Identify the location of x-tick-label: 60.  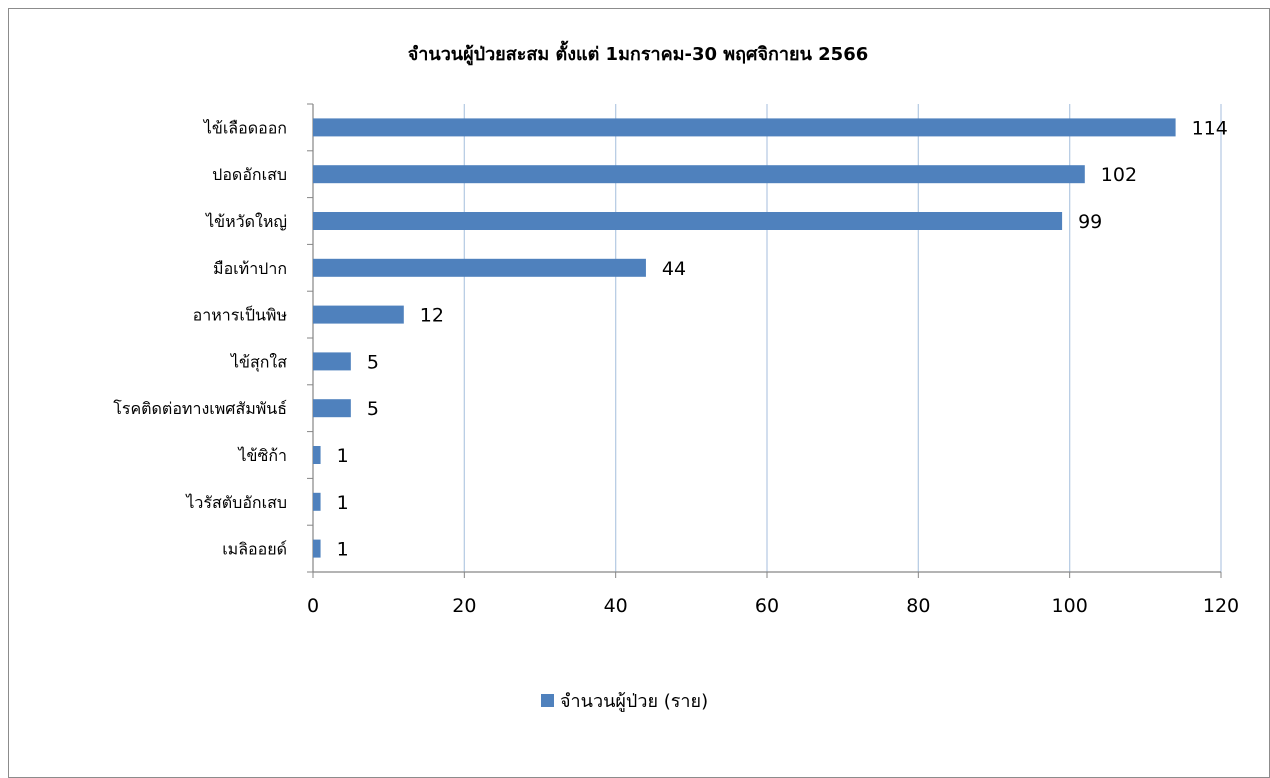
(767, 606).